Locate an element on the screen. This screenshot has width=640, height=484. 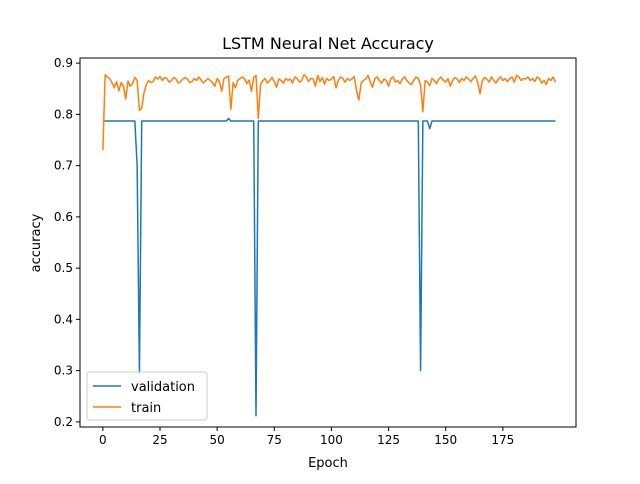
y-axis-label: accuracy is located at coordinates (36, 242).